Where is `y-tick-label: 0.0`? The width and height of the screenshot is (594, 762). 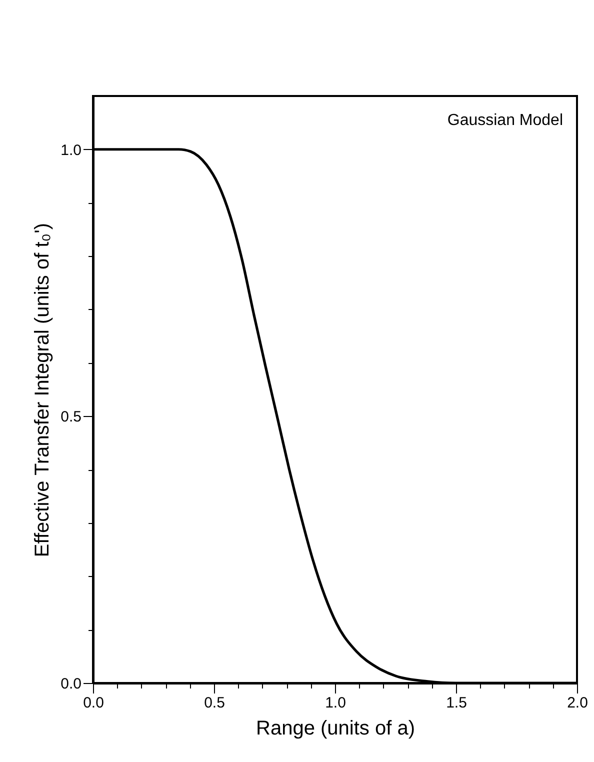
y-tick-label: 0.0 is located at coordinates (71, 684).